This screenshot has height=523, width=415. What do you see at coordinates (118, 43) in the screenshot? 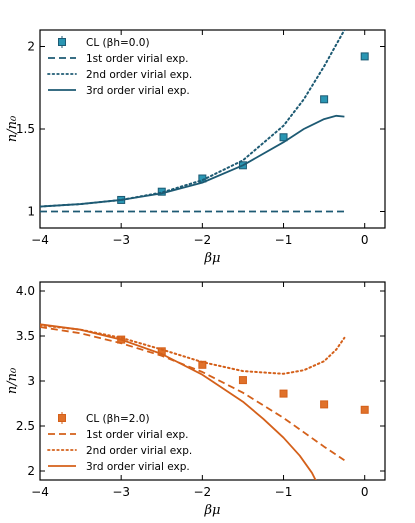
I see `legend-label: CL (βh=0.0)` at bounding box center [118, 43].